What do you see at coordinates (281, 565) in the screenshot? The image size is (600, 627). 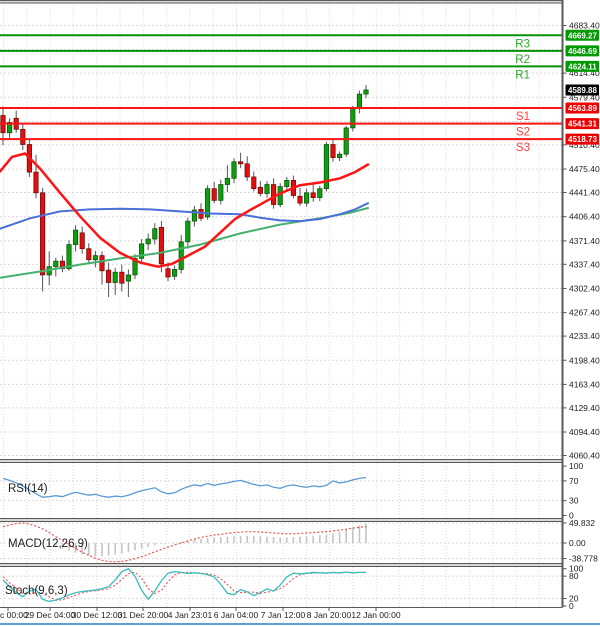 I see `macd-stoch-separator` at bounding box center [281, 565].